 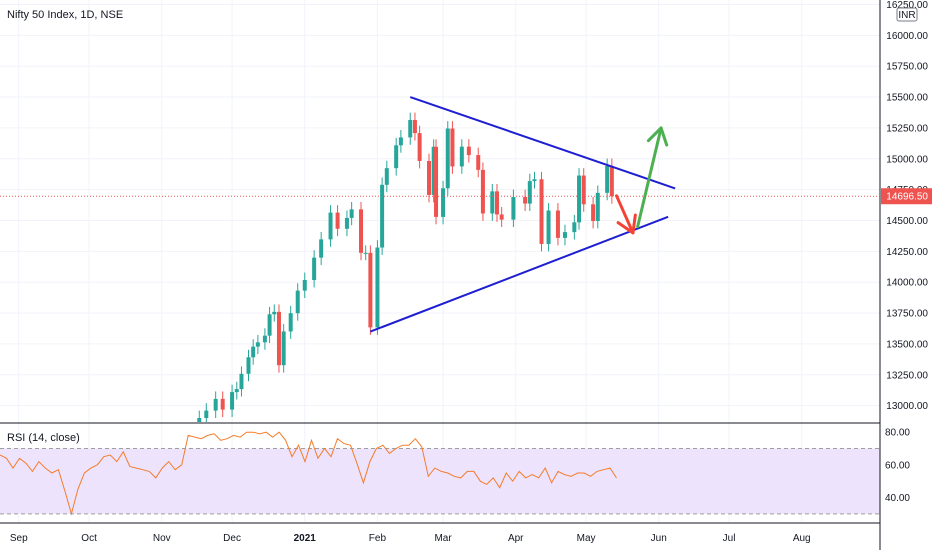 I want to click on rsi-series, so click(x=308, y=473).